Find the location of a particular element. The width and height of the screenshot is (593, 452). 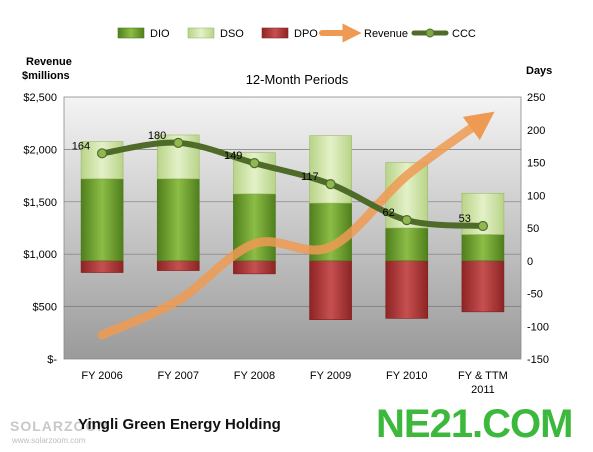

category-label: FY 2007 is located at coordinates (178, 376).